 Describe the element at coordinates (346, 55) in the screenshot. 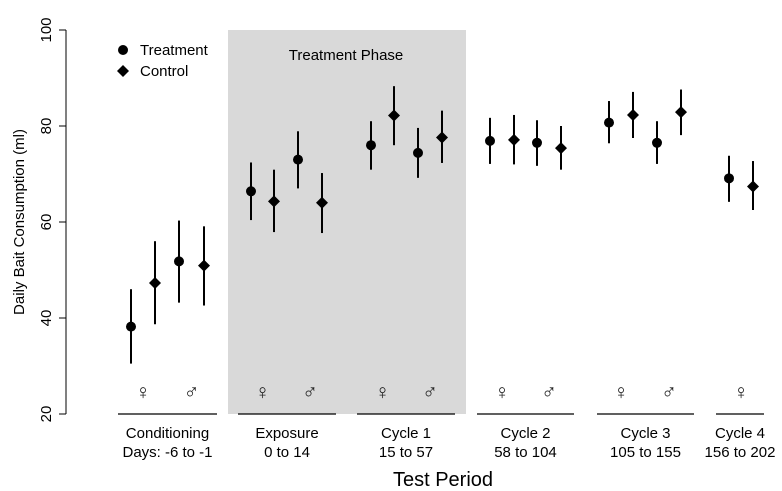

I see `treatment-phase-label: Treatment Phase` at that location.